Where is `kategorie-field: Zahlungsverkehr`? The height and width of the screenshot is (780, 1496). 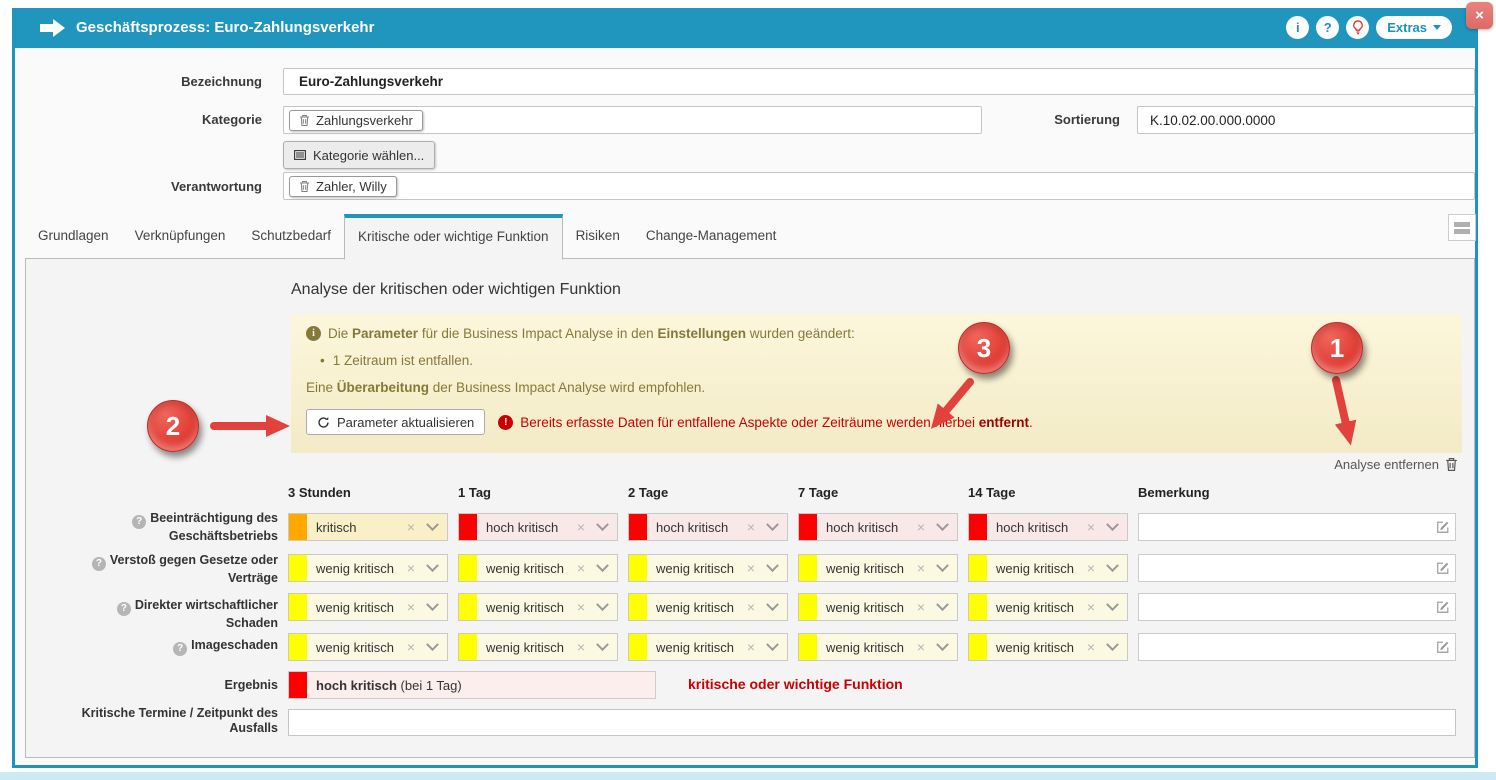 kategorie-field: Zahlungsverkehr is located at coordinates (632, 120).